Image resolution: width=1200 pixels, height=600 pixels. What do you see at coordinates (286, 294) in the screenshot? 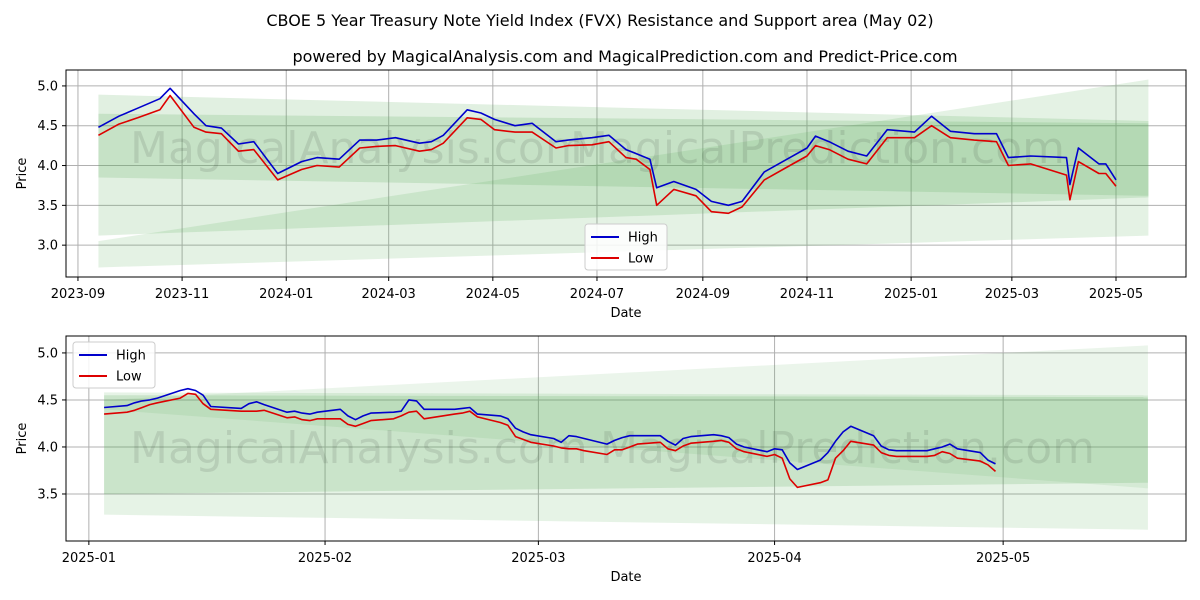
I see `x-tick-label: 2024-01` at bounding box center [286, 294].